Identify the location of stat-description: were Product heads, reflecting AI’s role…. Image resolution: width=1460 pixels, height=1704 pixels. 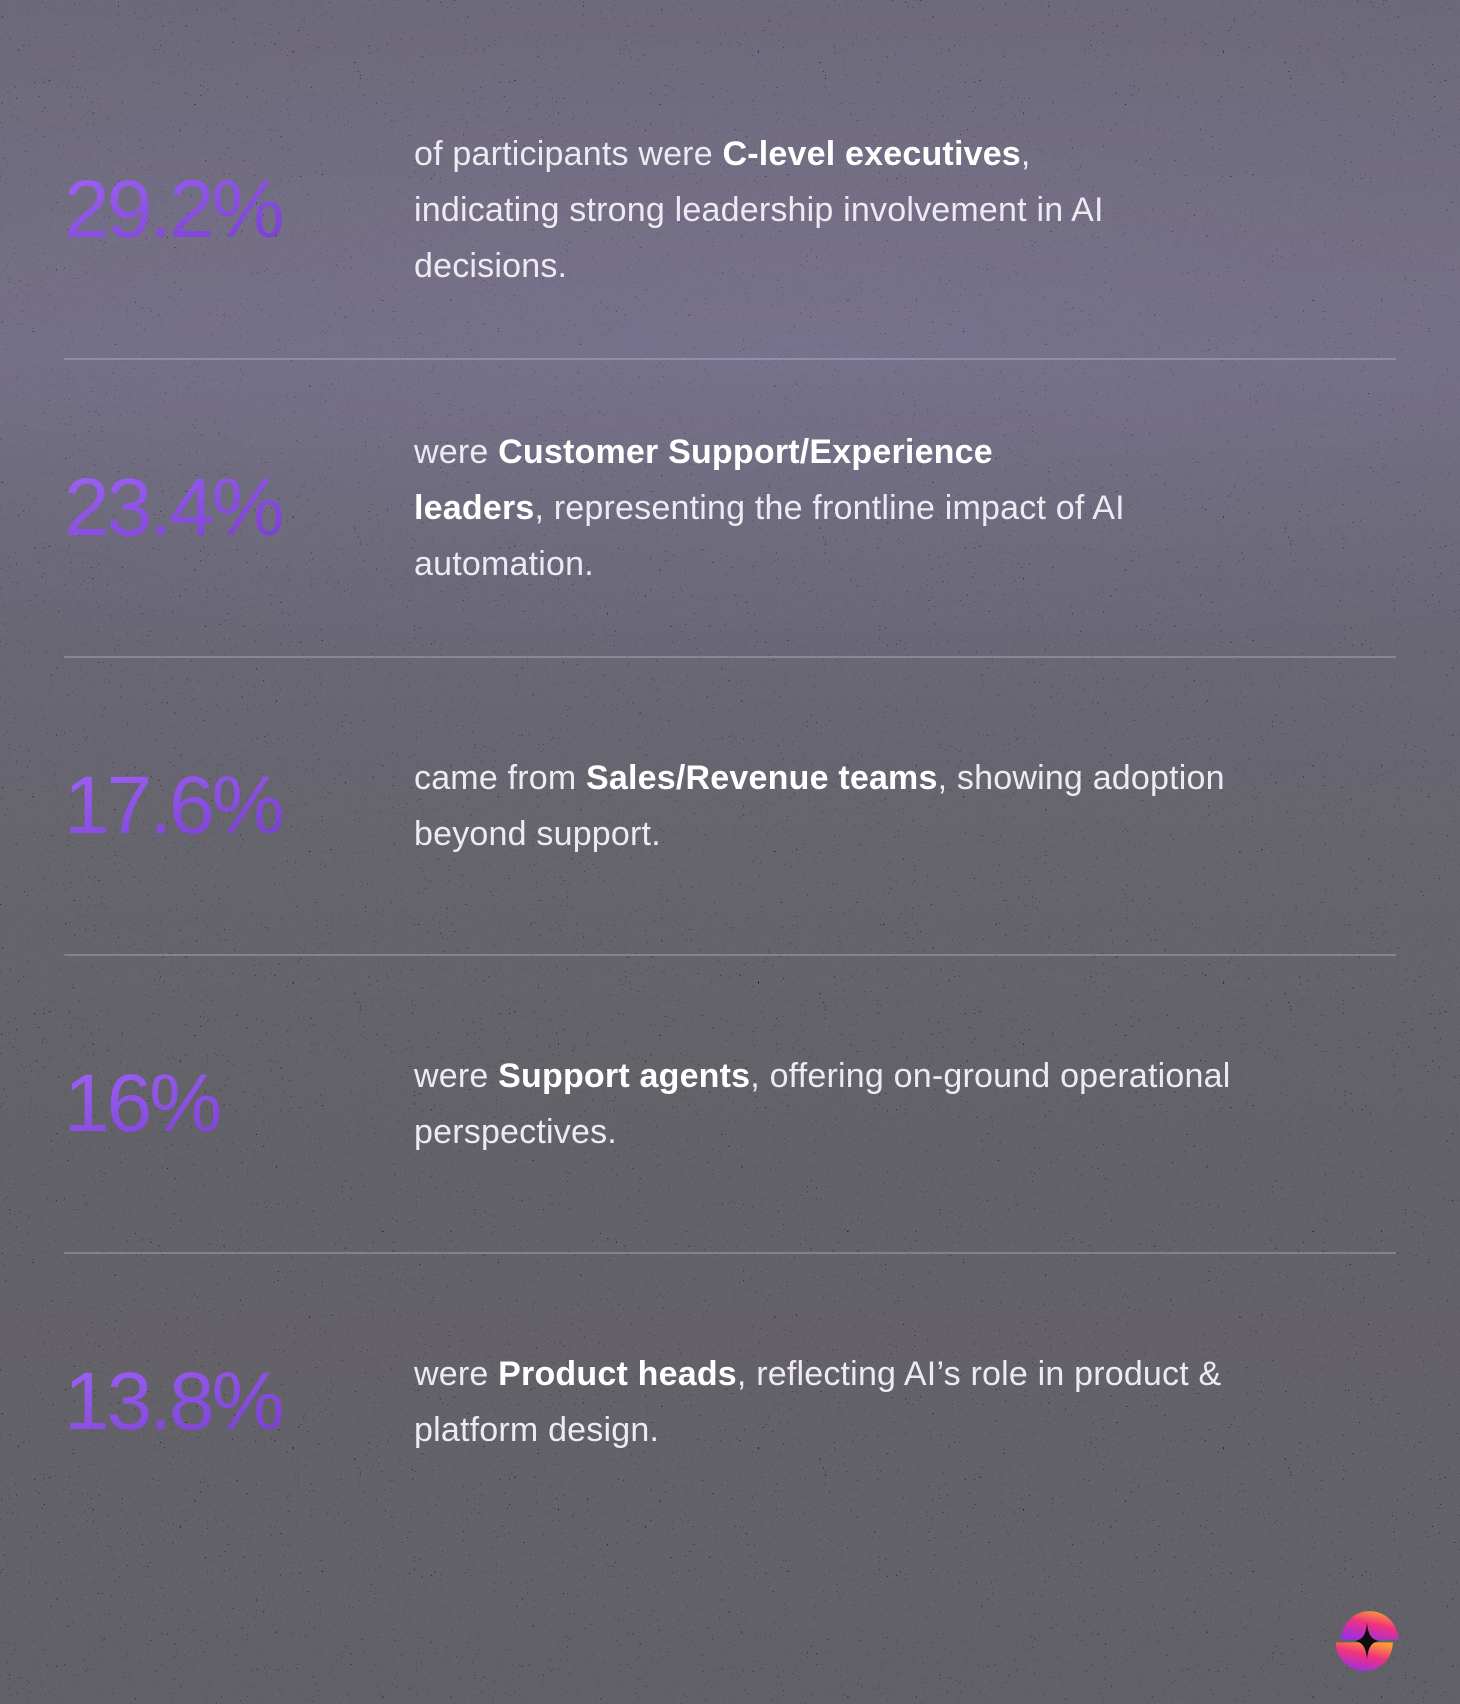
(818, 1402).